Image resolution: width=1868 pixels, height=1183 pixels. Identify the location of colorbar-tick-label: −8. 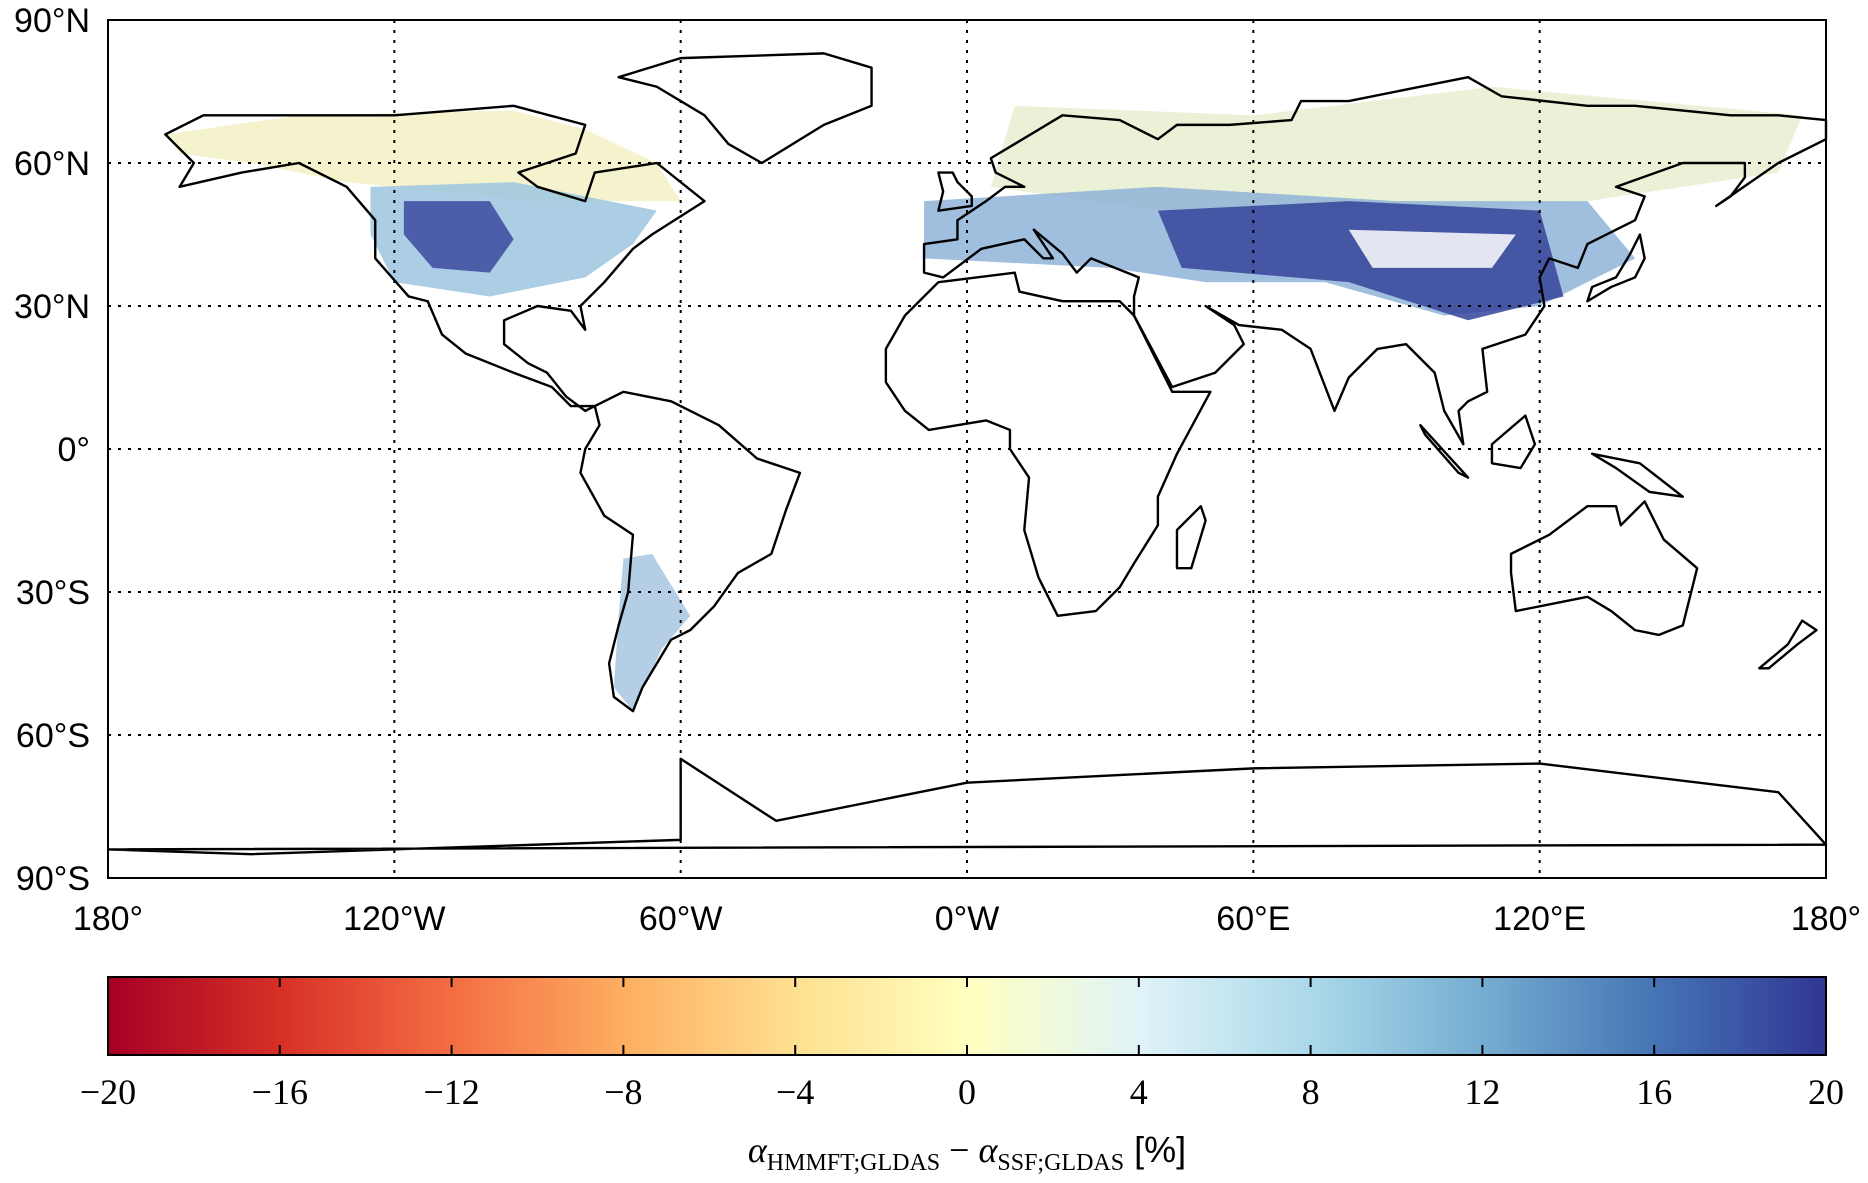
(623, 1092).